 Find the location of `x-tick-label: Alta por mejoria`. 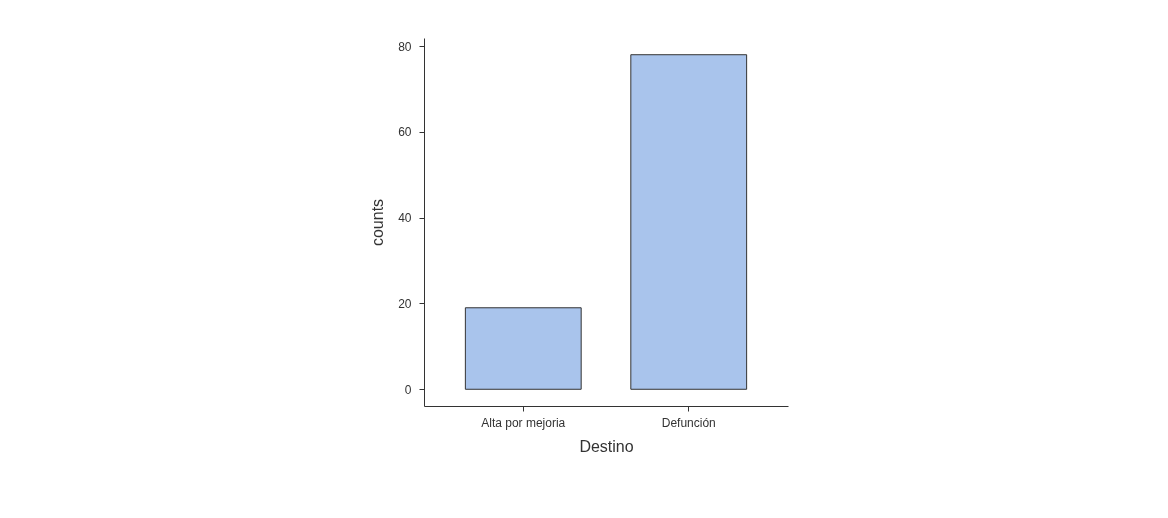

x-tick-label: Alta por mejoria is located at coordinates (523, 422).